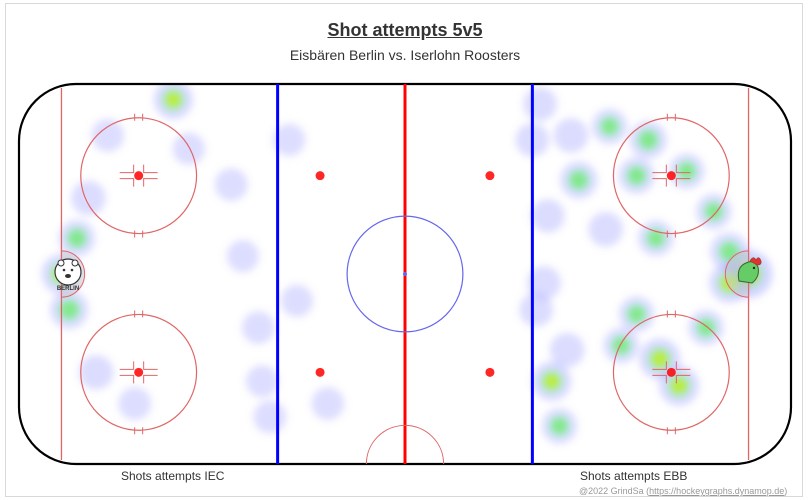  I want to click on bear-eye-left, so click(64, 270).